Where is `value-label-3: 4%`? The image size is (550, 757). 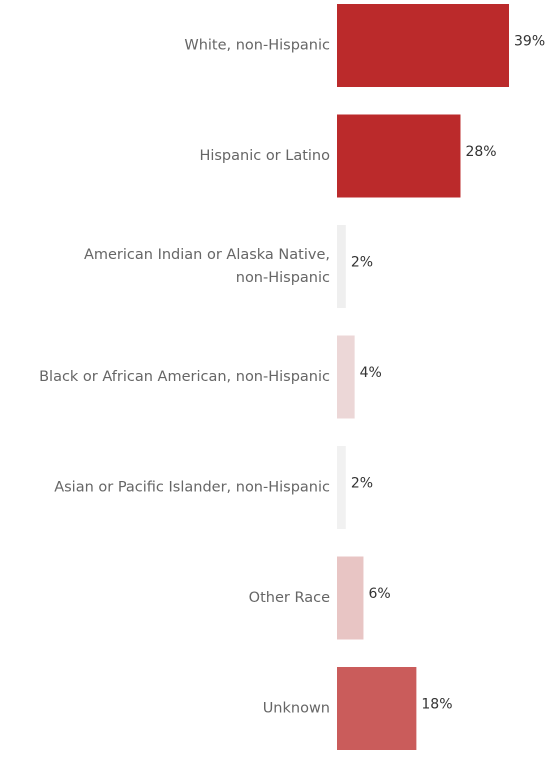
value-label-3: 4% is located at coordinates (371, 373).